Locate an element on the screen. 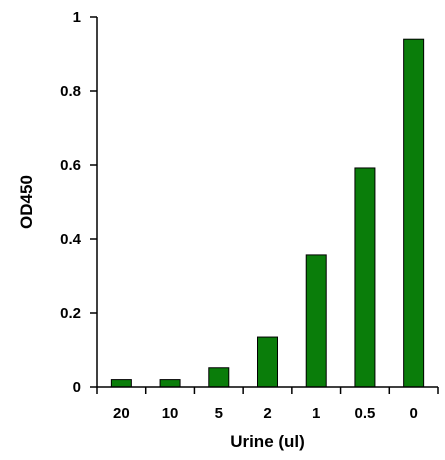 The height and width of the screenshot is (460, 445). y-tick-label: 0.2 is located at coordinates (70, 313).